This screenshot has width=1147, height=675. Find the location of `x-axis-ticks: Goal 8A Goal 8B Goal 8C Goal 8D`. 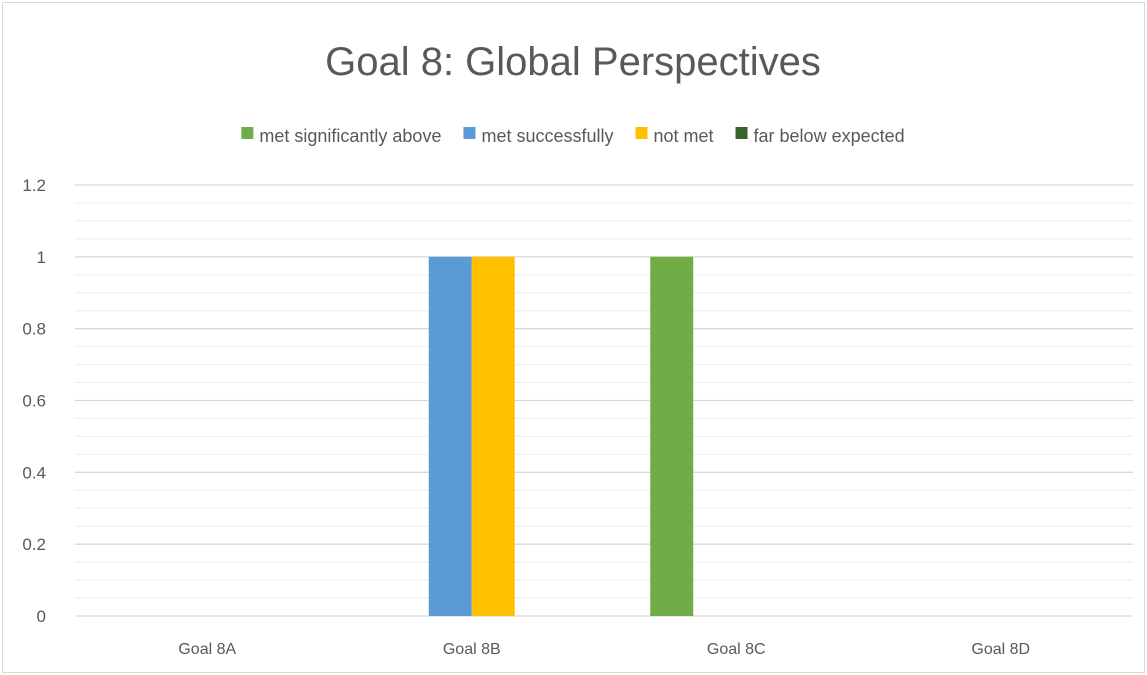

x-axis-ticks: Goal 8A Goal 8B Goal 8C Goal 8D is located at coordinates (604, 649).